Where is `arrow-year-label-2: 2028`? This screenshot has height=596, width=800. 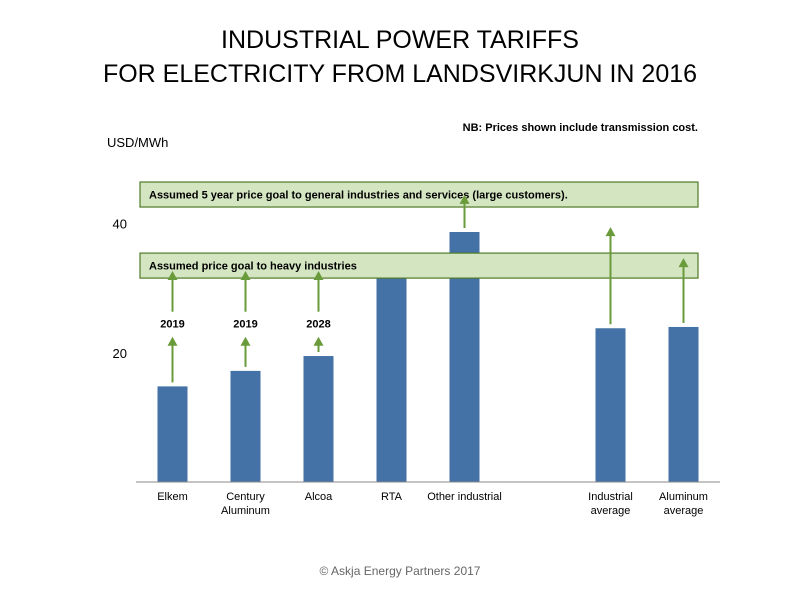
arrow-year-label-2: 2028 is located at coordinates (318, 325).